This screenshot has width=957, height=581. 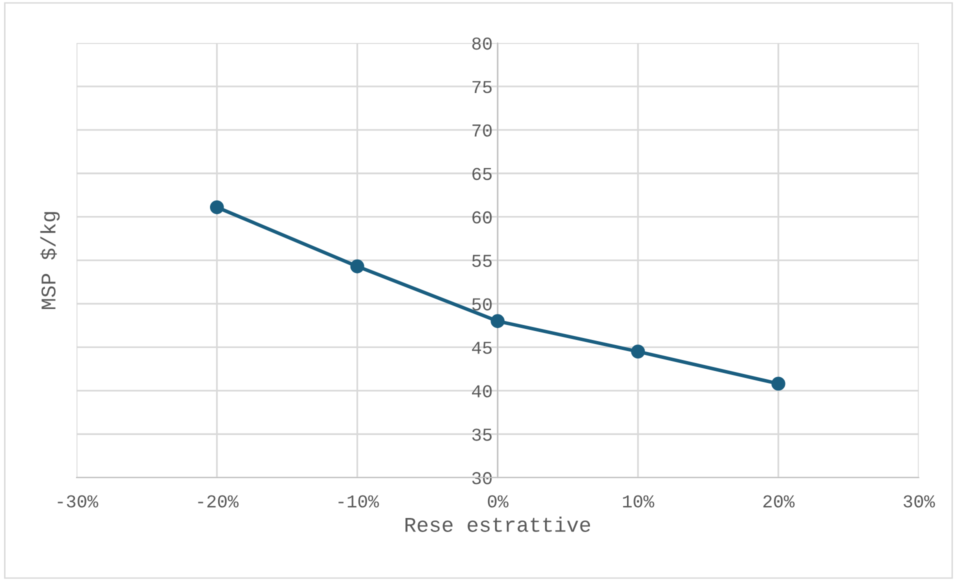 What do you see at coordinates (482, 261) in the screenshot?
I see `y-tick-label: 55` at bounding box center [482, 261].